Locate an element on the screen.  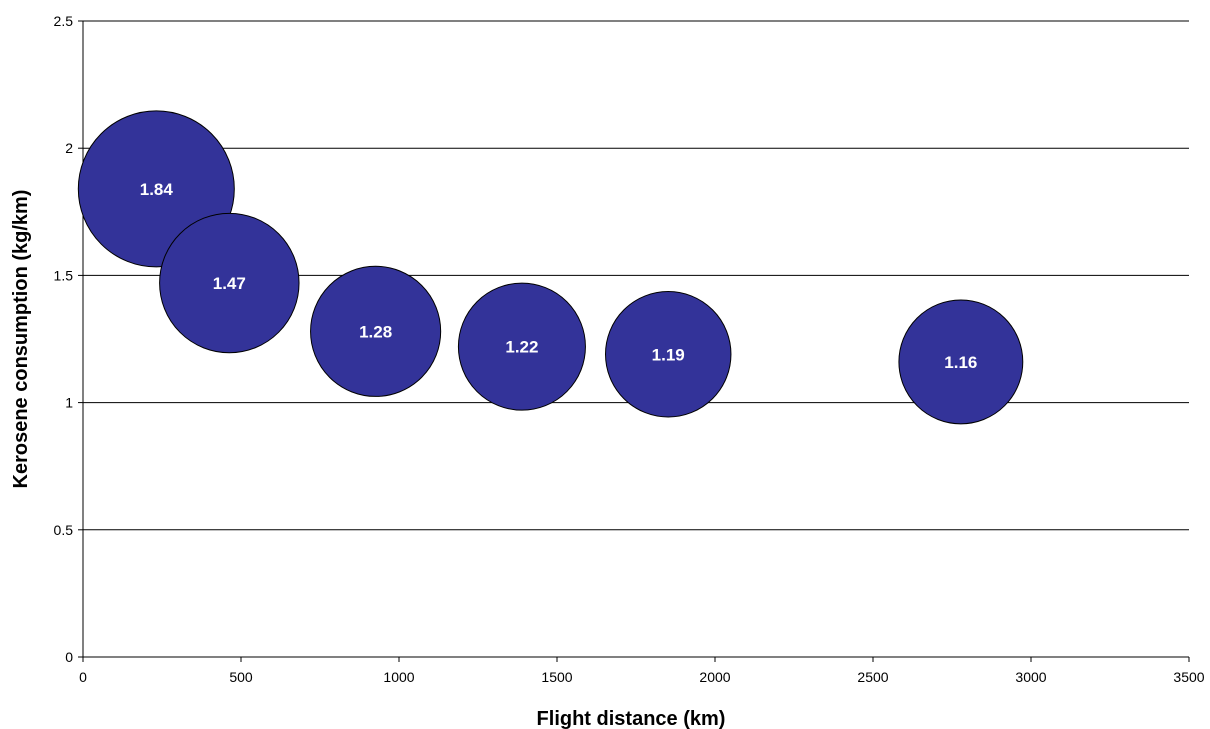
y-tick-label: 1 is located at coordinates (69, 403).